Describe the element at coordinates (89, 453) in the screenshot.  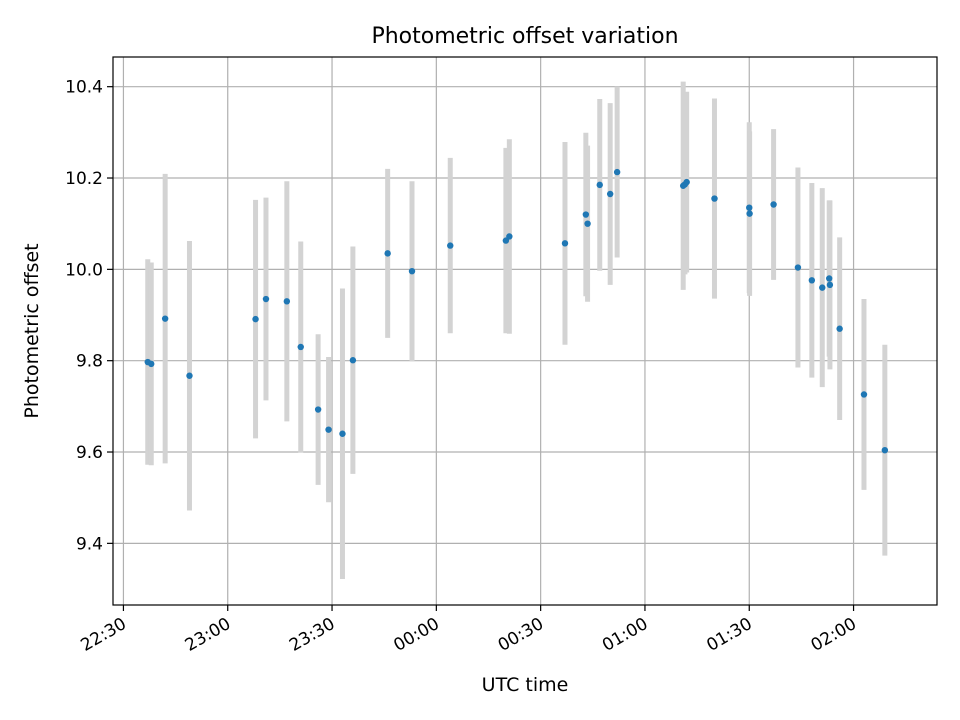
I see `y-tick-label: 9.6` at that location.